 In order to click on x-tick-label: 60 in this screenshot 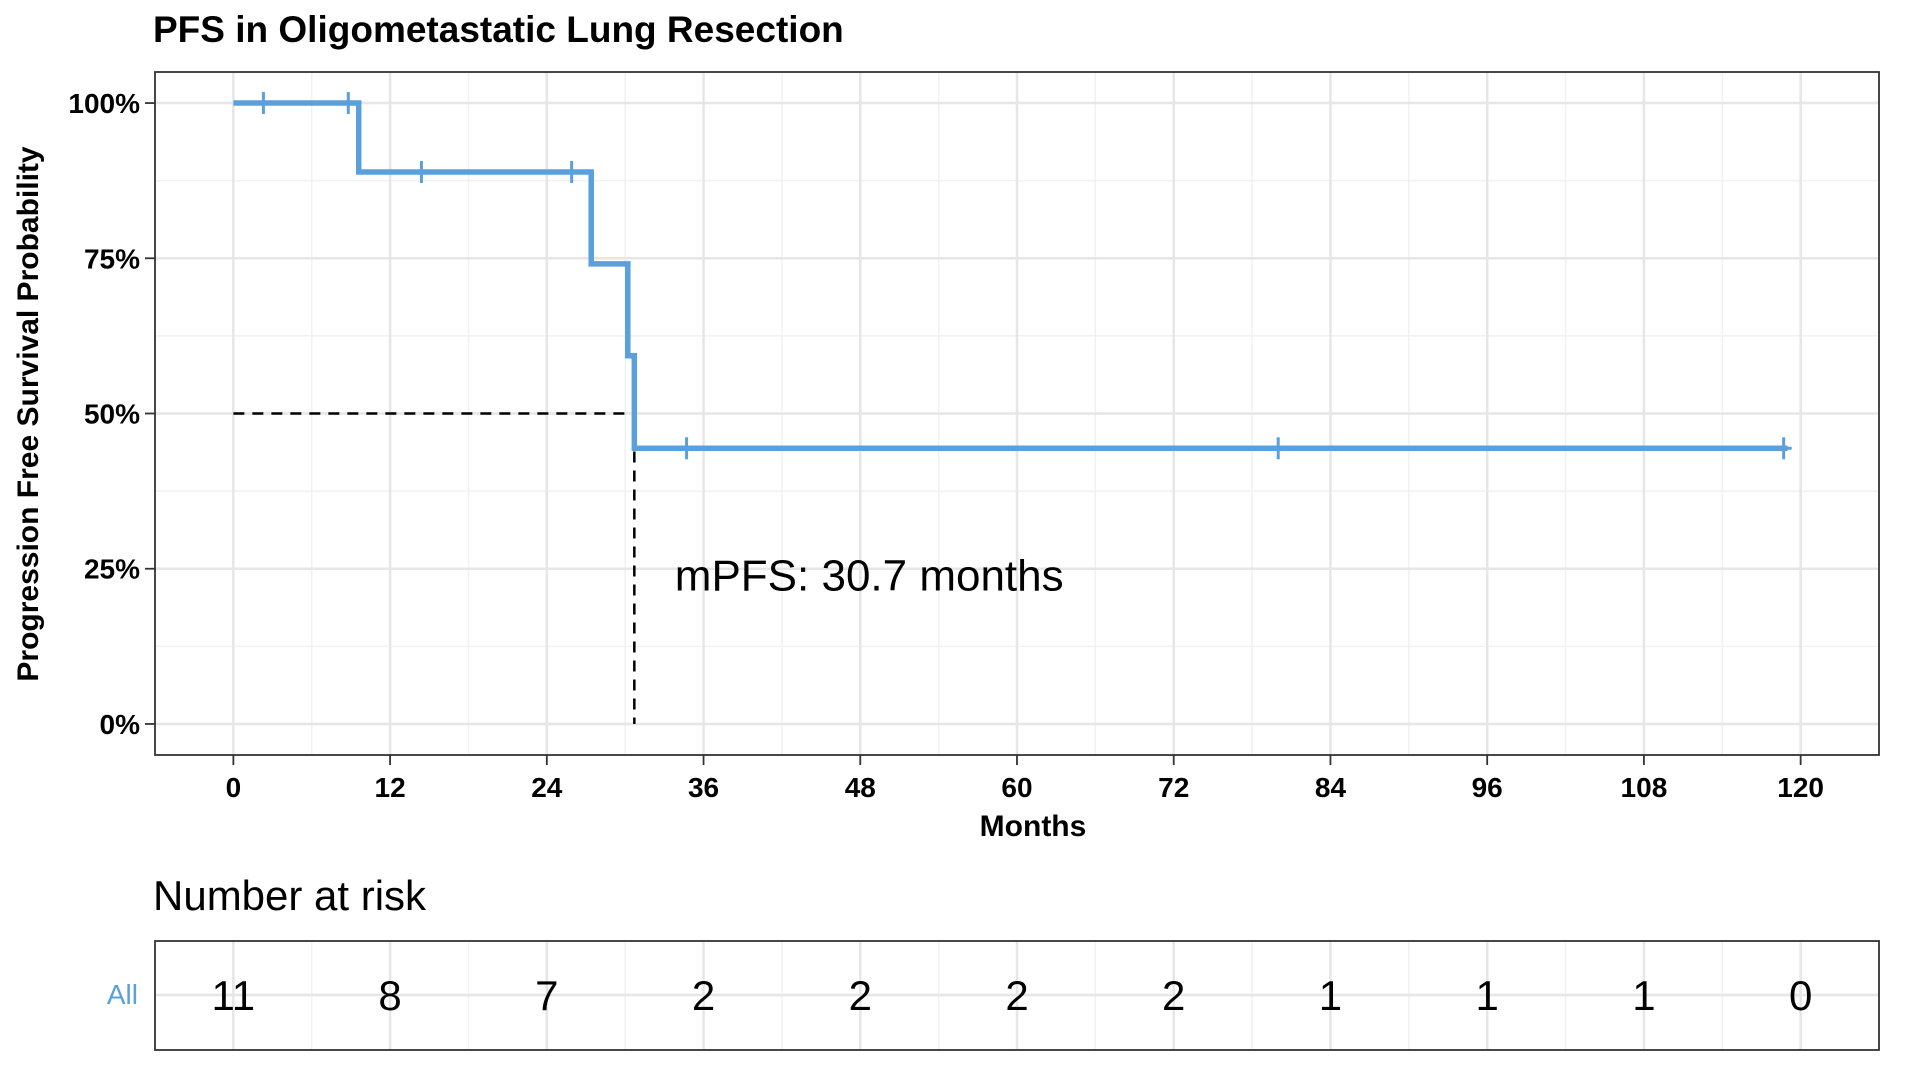, I will do `click(1016, 787)`.